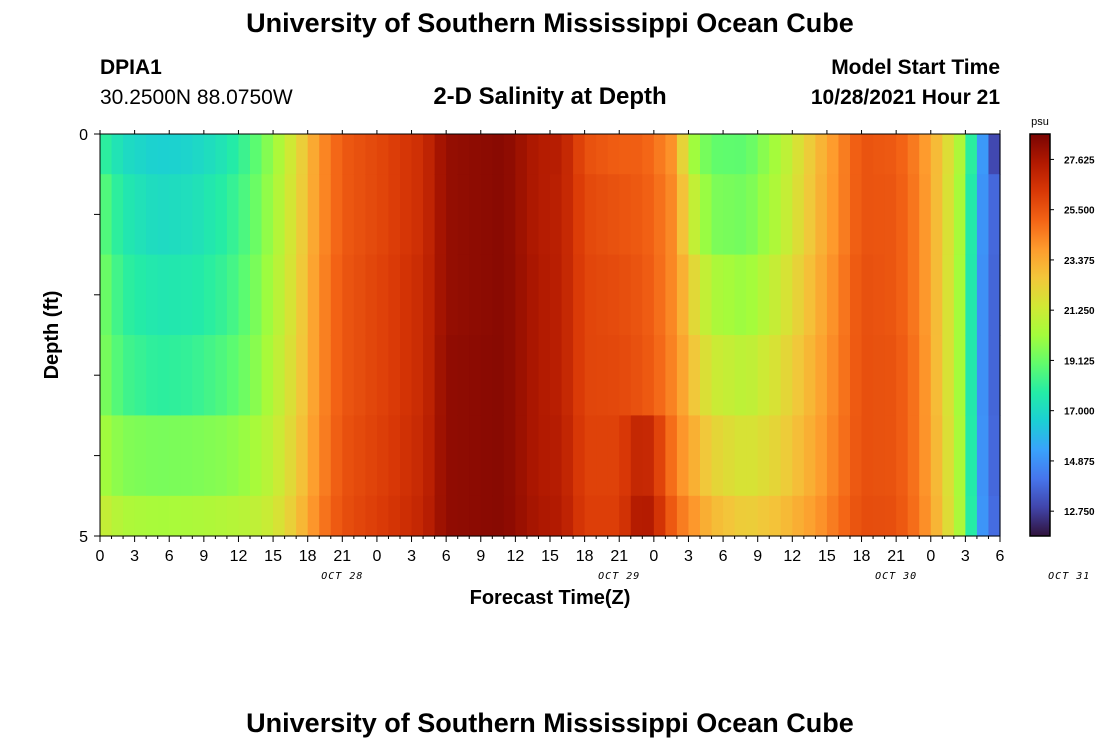  Describe the element at coordinates (757, 556) in the screenshot. I see `x-tick-label: 9` at that location.